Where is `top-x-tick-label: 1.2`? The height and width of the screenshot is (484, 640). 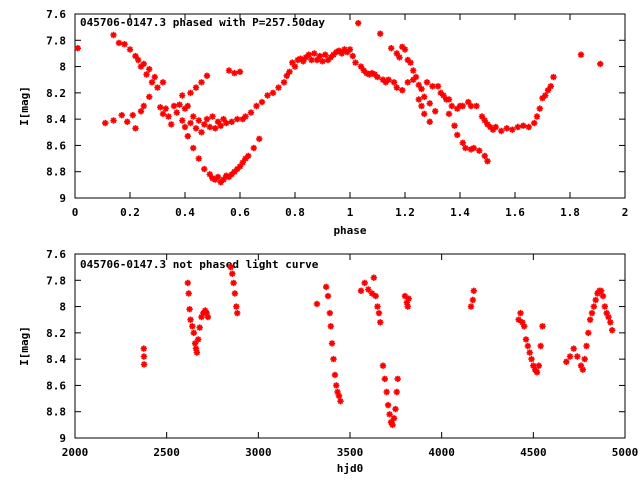 top-x-tick-label: 1.2 is located at coordinates (405, 212).